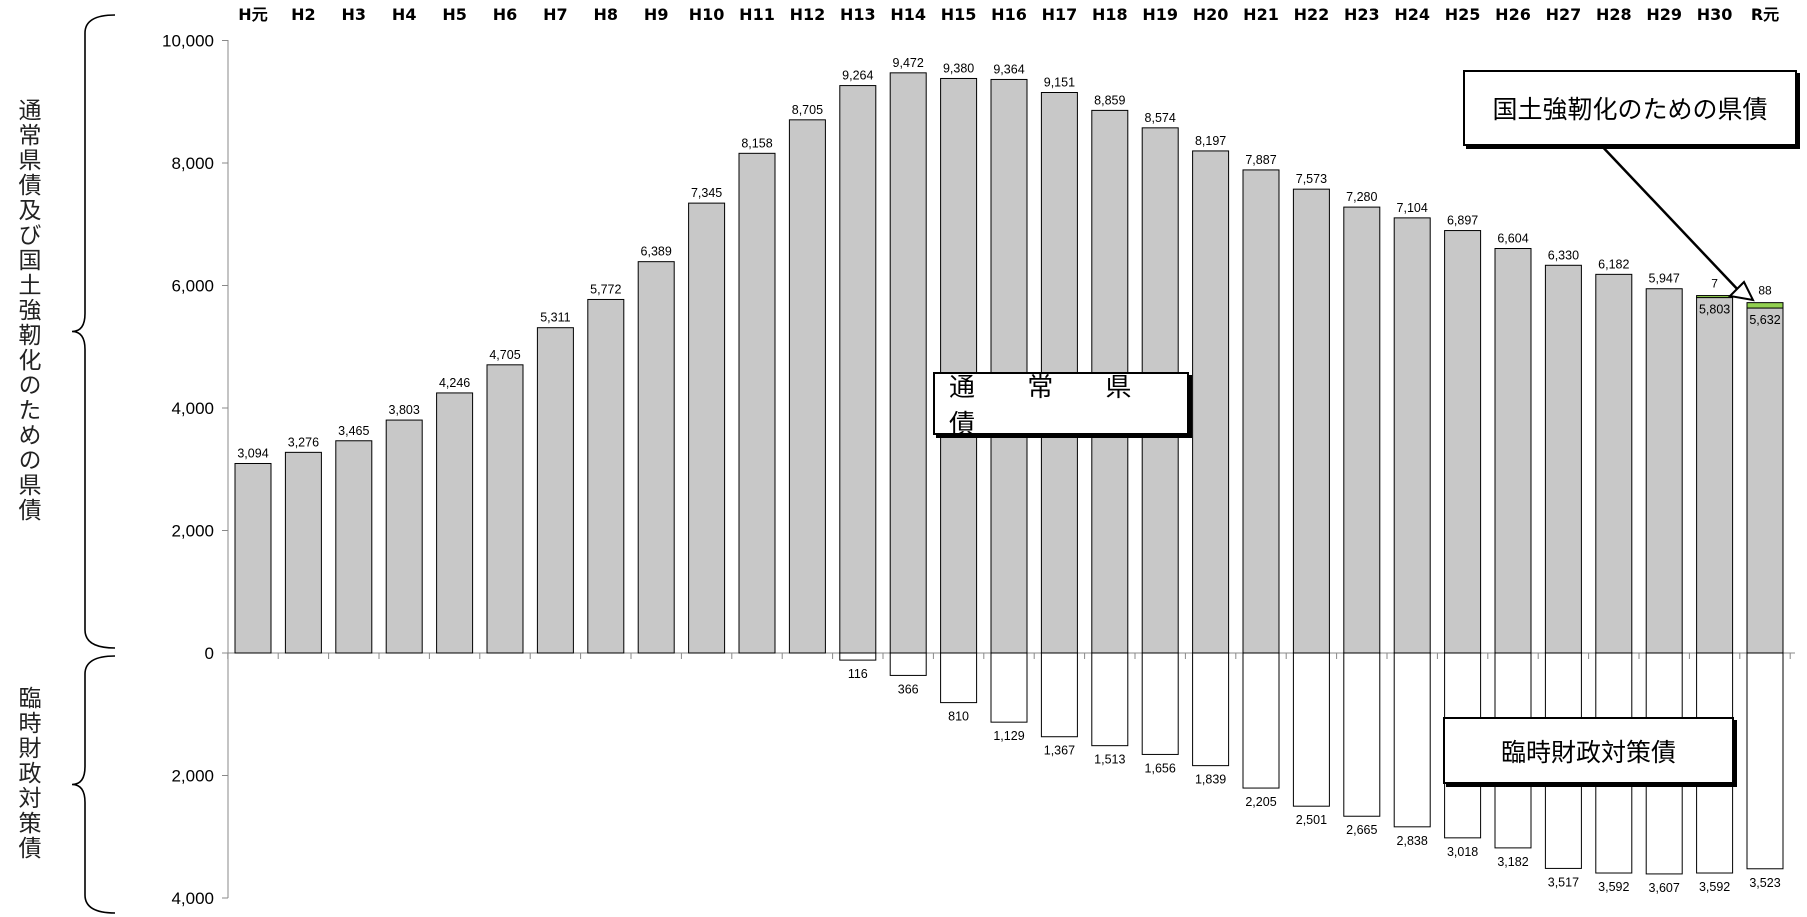  What do you see at coordinates (908, 14) in the screenshot?
I see `x-category-label: H14` at bounding box center [908, 14].